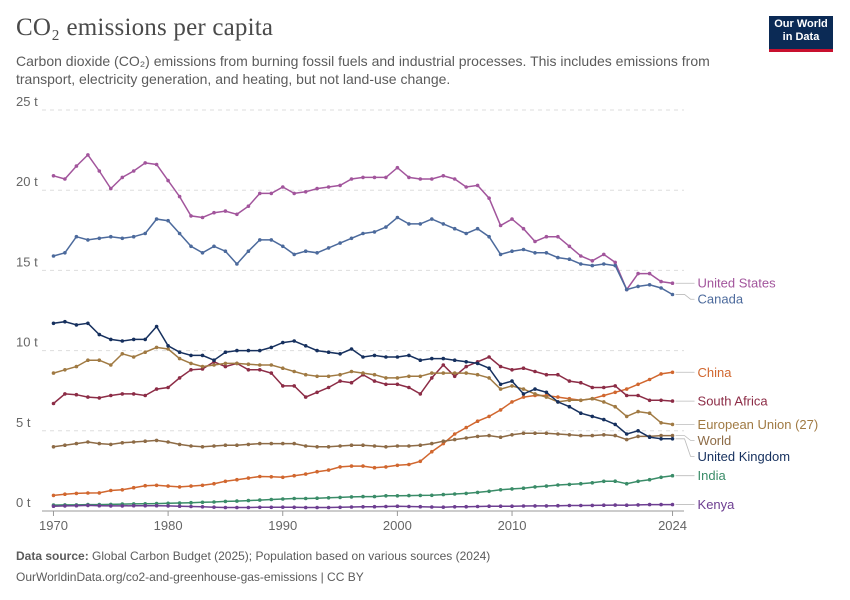 This screenshot has width=850, height=600. I want to click on series-canada, so click(363, 256).